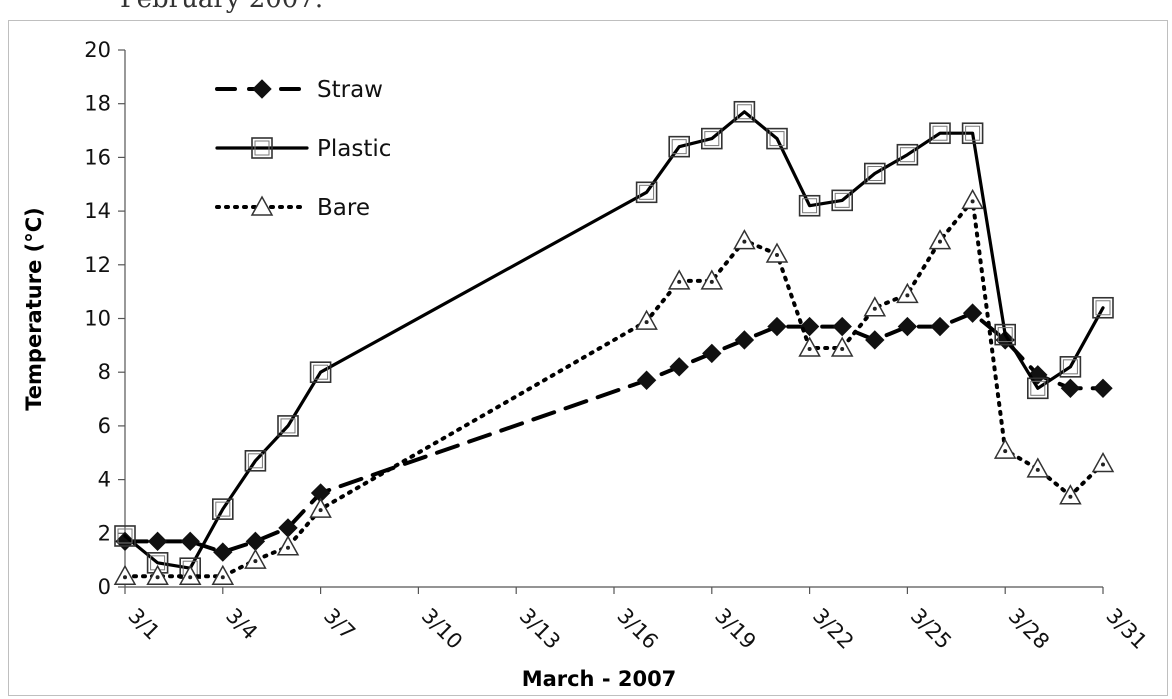 The image size is (1172, 699). What do you see at coordinates (262, 205) in the screenshot?
I see `legend-marker` at bounding box center [262, 205].